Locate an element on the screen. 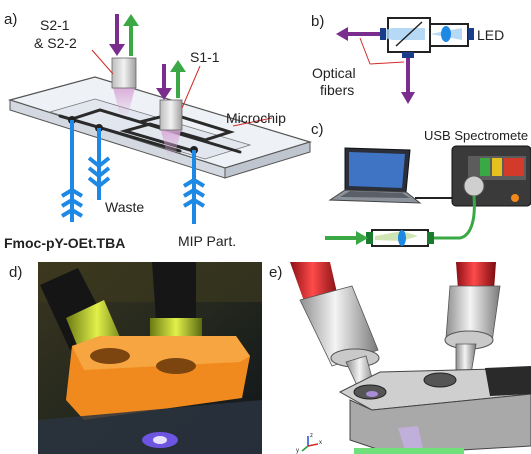 This screenshot has height=454, width=531. render-light-beam is located at coordinates (411, 440).